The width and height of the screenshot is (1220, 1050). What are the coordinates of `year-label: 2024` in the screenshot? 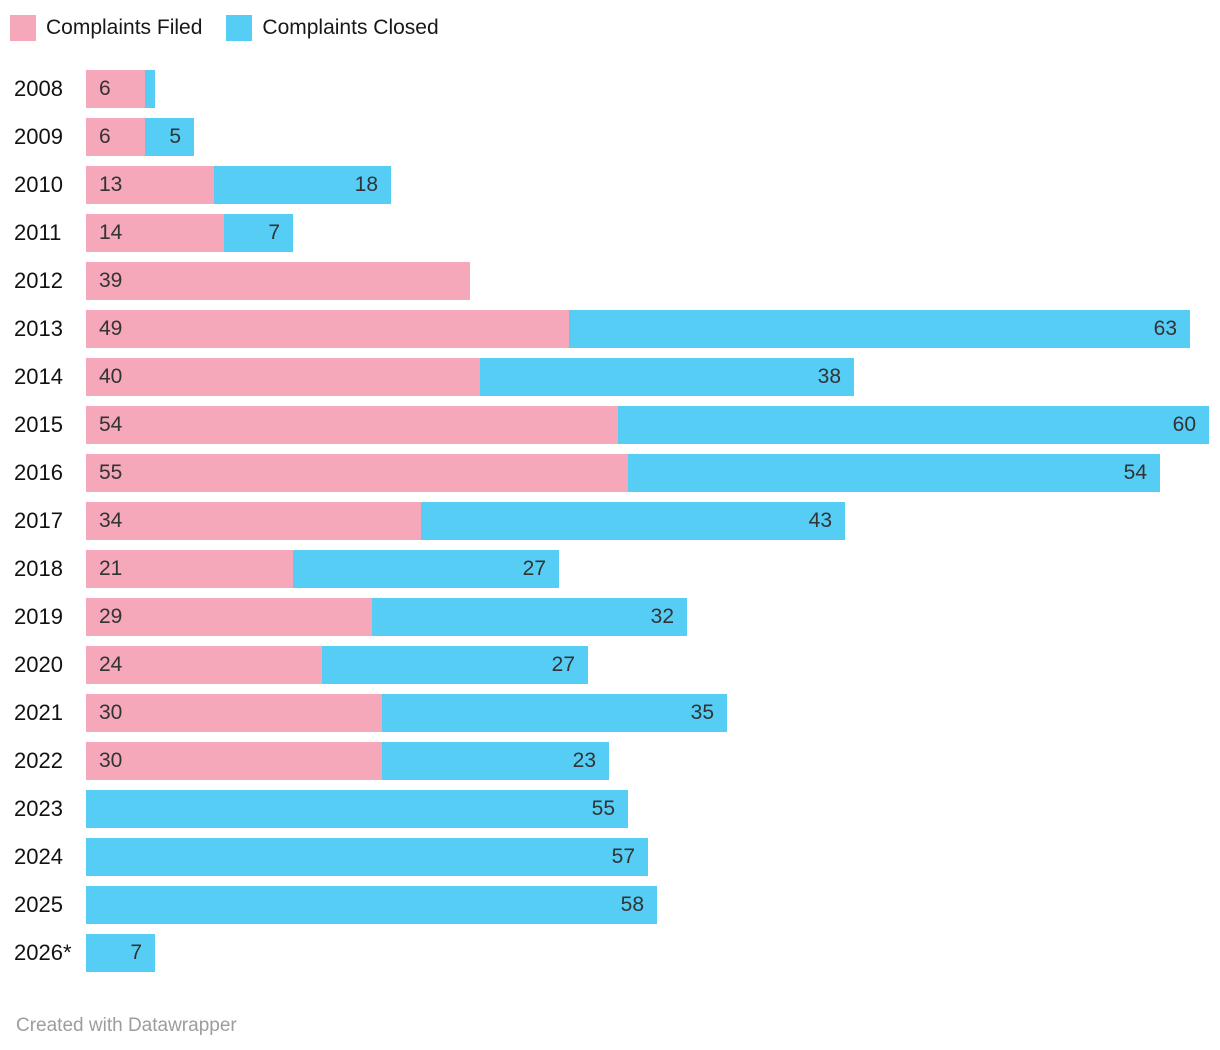 It's located at (38, 856).